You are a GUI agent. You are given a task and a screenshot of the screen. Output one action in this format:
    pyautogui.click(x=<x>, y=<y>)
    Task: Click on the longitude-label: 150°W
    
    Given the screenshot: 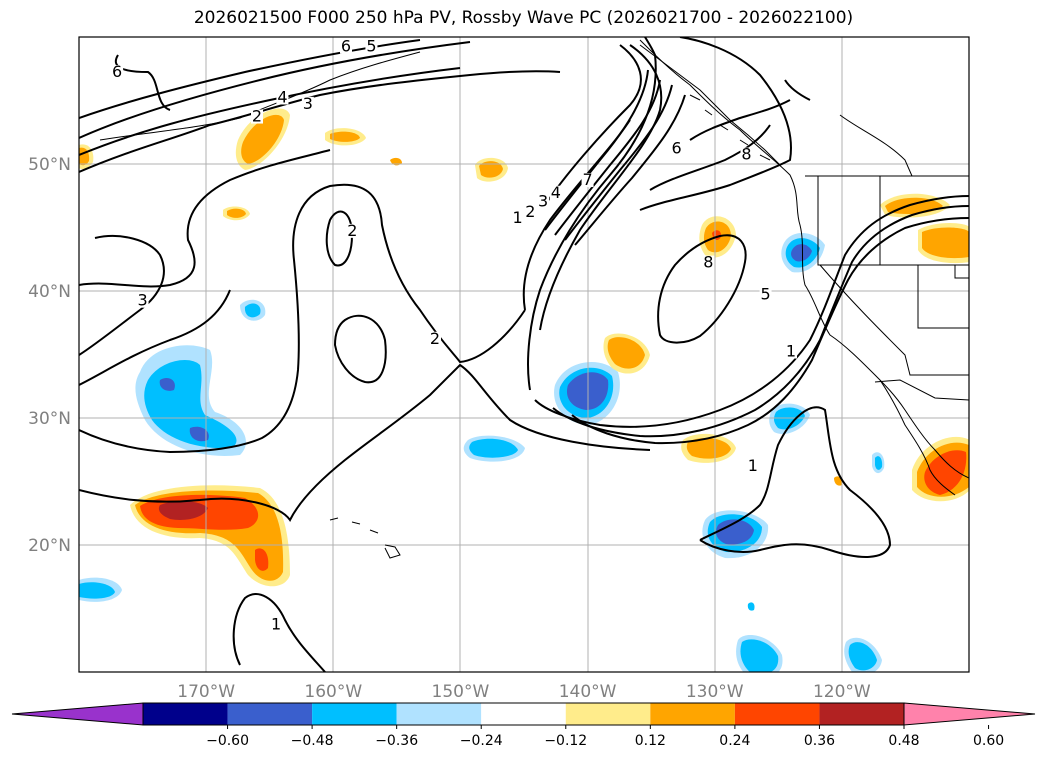 What is the action you would take?
    pyautogui.click(x=461, y=692)
    